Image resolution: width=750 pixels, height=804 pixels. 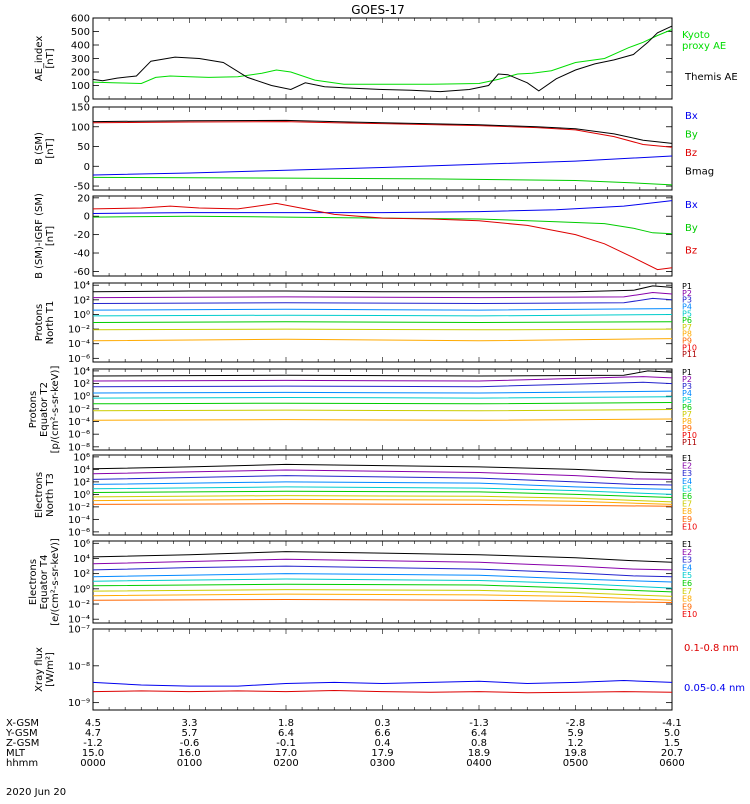 What do you see at coordinates (382, 384) in the screenshot?
I see `series-line-P3` at bounding box center [382, 384].